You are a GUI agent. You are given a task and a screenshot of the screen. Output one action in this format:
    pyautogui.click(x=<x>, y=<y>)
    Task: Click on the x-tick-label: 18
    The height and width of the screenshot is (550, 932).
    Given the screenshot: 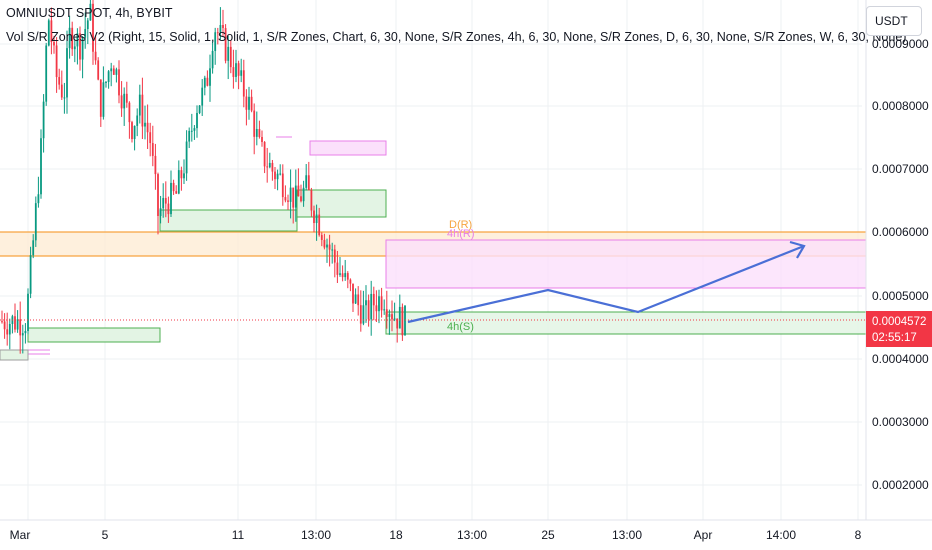 What is the action you would take?
    pyautogui.click(x=396, y=535)
    